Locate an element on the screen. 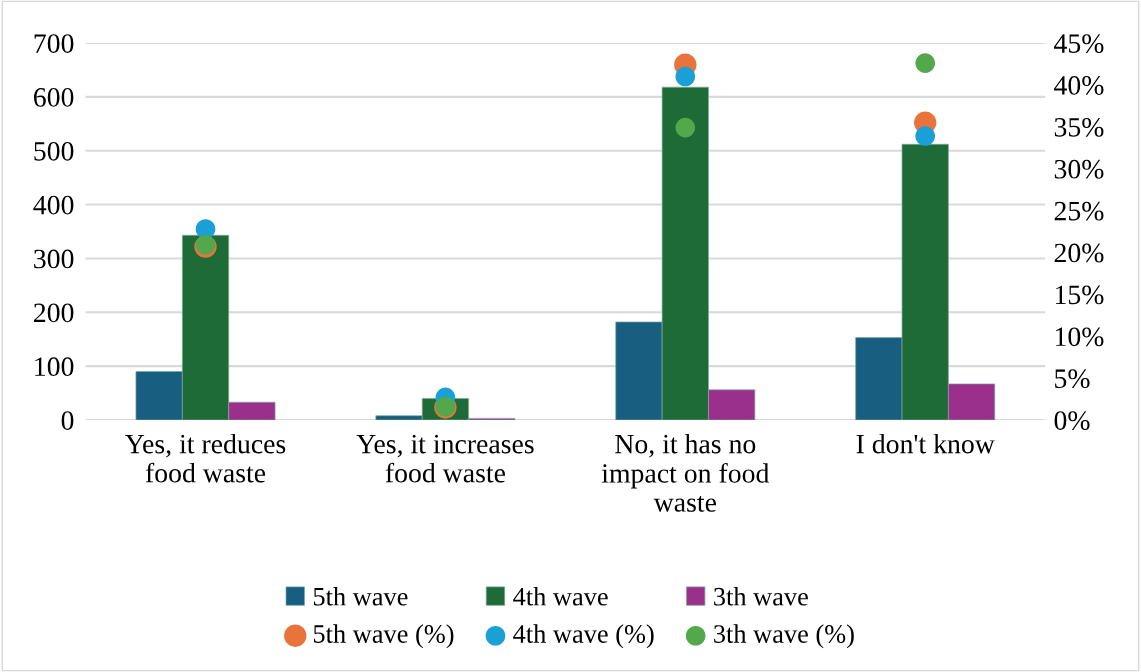  legend-label: 5th wave is located at coordinates (360, 596).